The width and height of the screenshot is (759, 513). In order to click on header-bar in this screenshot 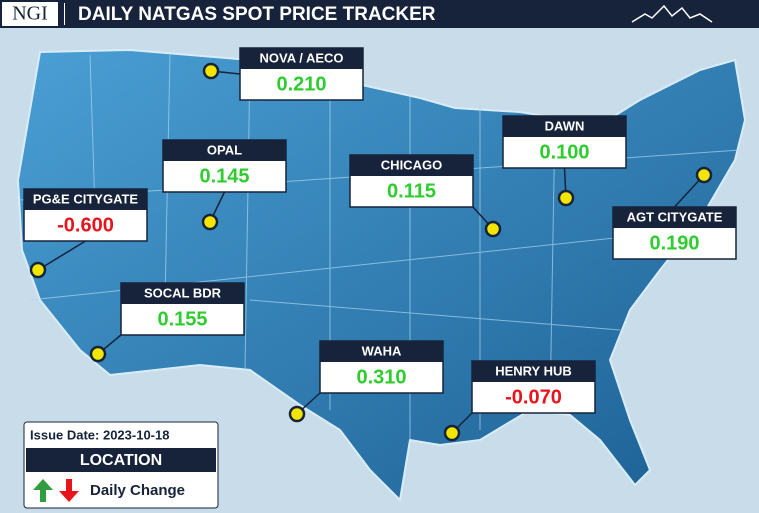, I will do `click(379, 14)`.